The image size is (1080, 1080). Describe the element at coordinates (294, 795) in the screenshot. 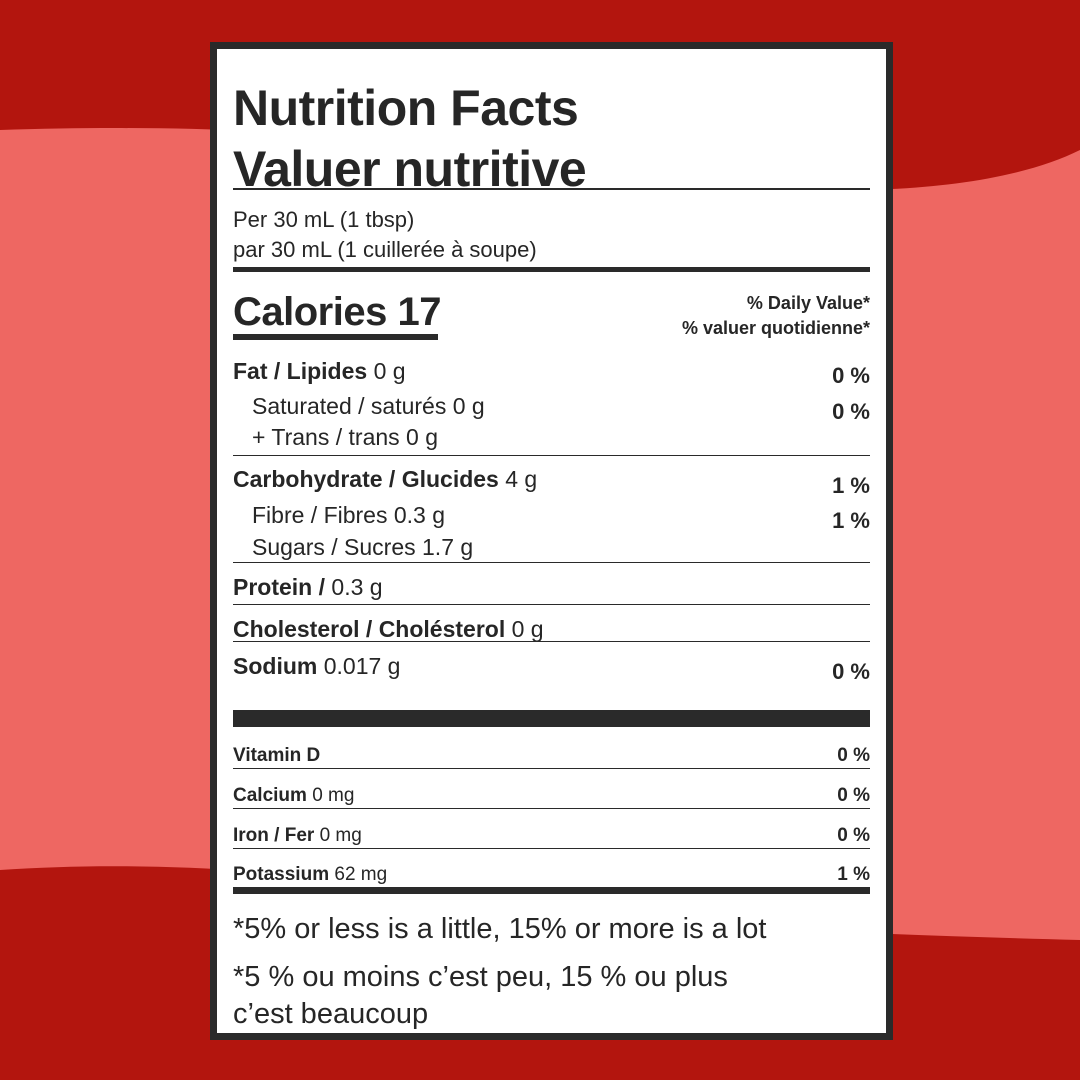

I see `mineral-calcium: Calcium 0 mg` at that location.